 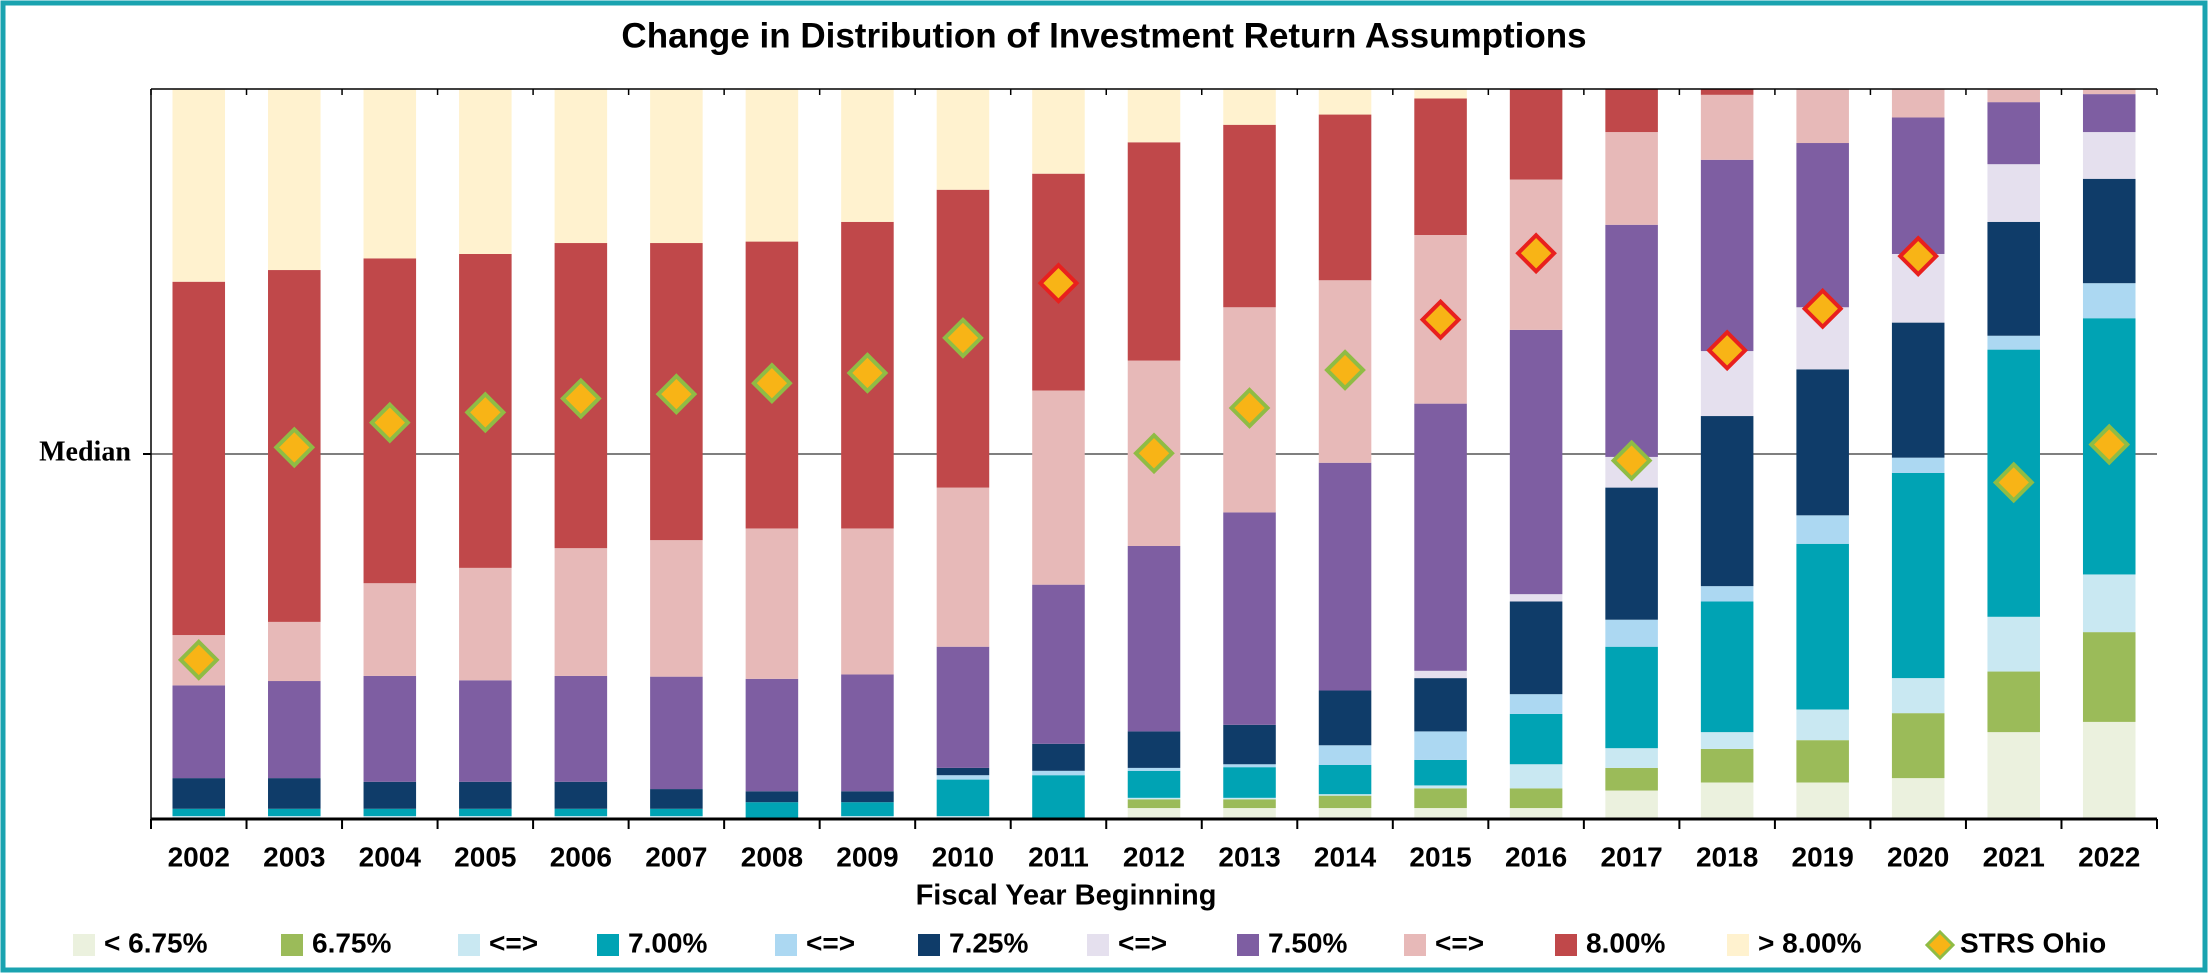 I want to click on x-tick-label: 2017, so click(x=1631, y=856).